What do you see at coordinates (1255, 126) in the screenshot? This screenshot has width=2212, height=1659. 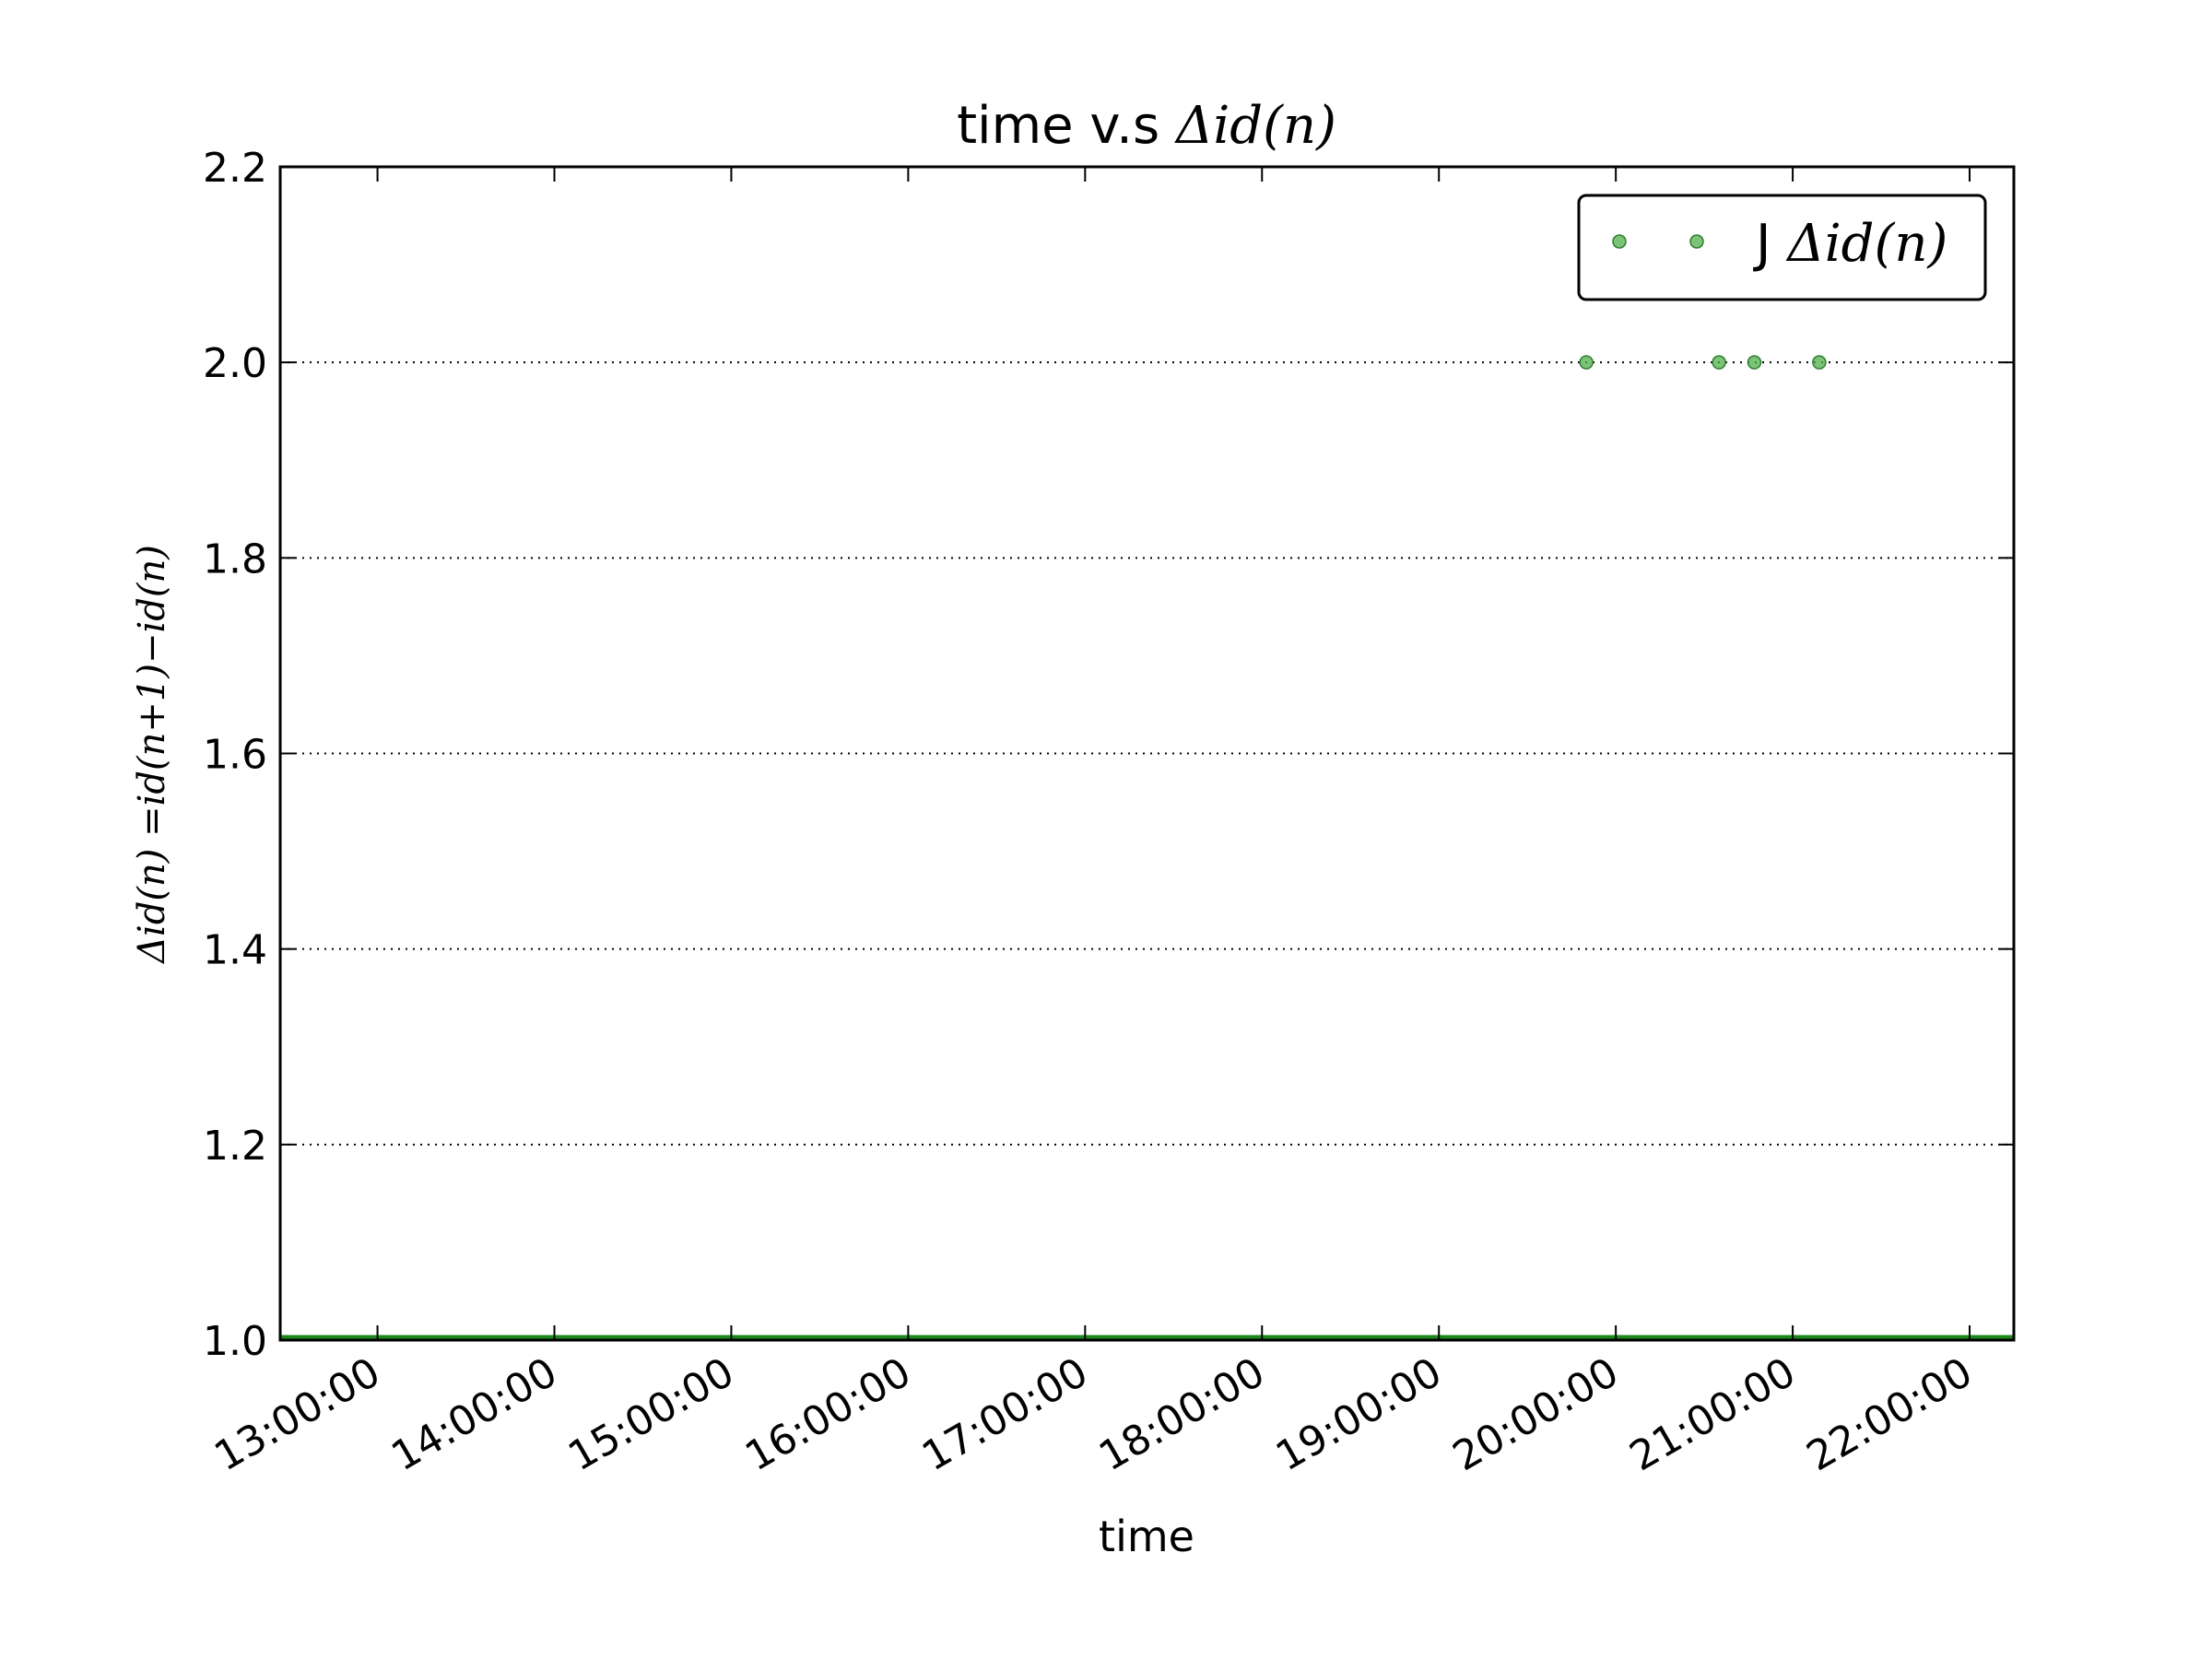 I see `chart-title-math: Δid(n)` at bounding box center [1255, 126].